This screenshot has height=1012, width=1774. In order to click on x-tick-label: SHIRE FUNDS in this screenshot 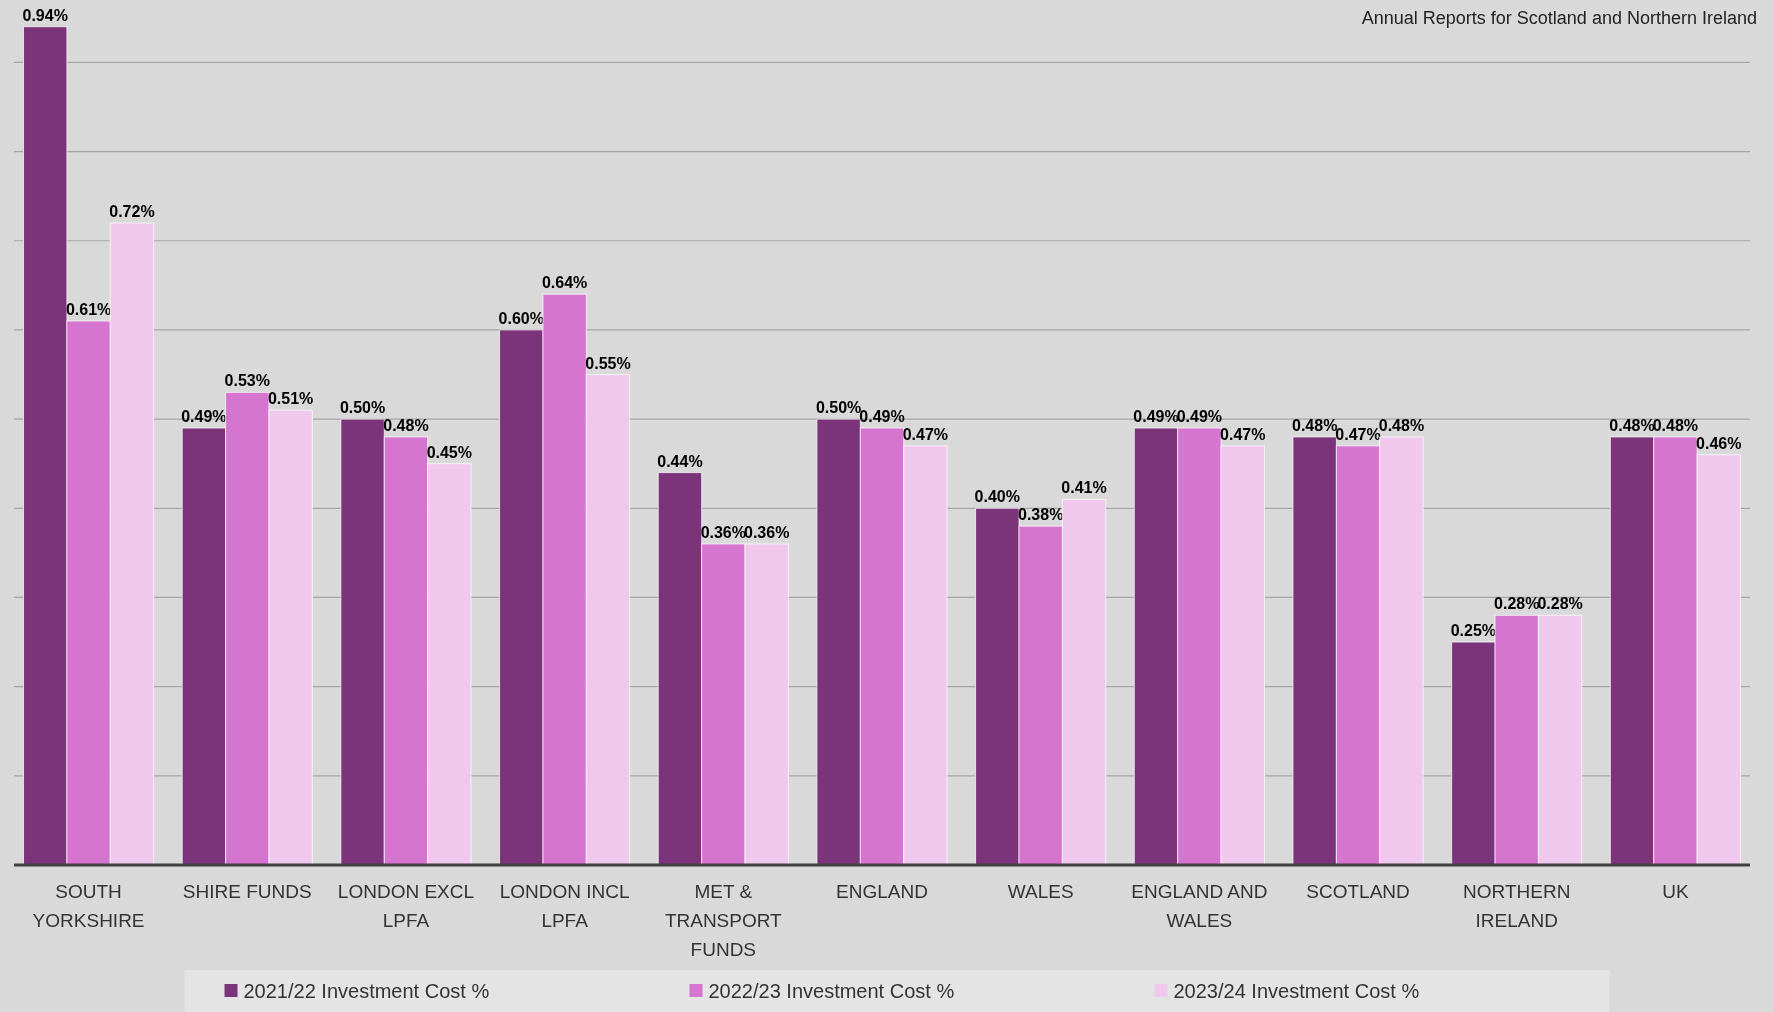, I will do `click(247, 891)`.